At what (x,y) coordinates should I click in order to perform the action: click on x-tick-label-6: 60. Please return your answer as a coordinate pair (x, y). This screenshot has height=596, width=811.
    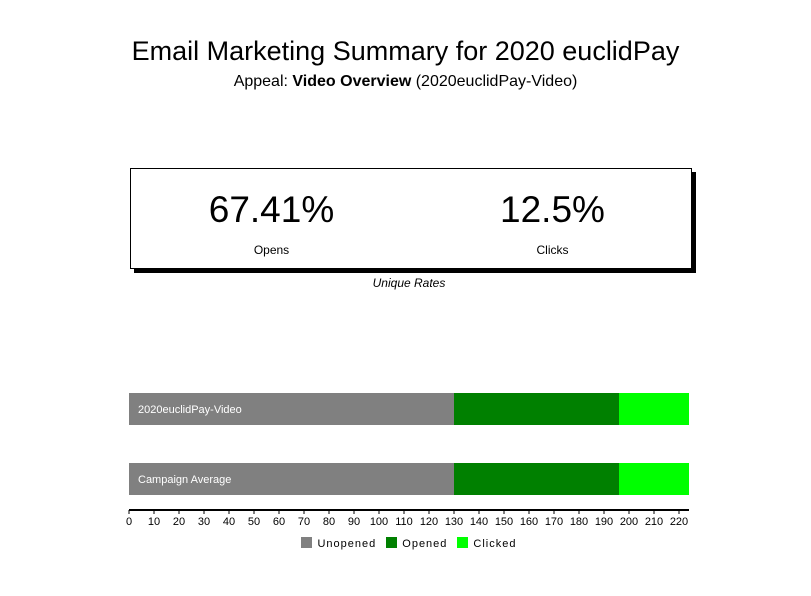
    Looking at the image, I should click on (279, 522).